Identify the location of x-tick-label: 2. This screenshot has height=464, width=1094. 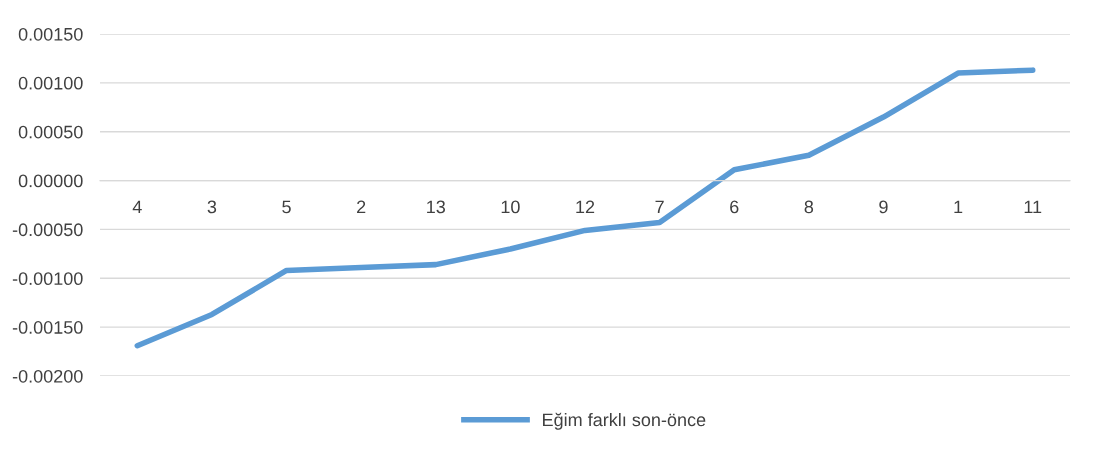
(361, 207).